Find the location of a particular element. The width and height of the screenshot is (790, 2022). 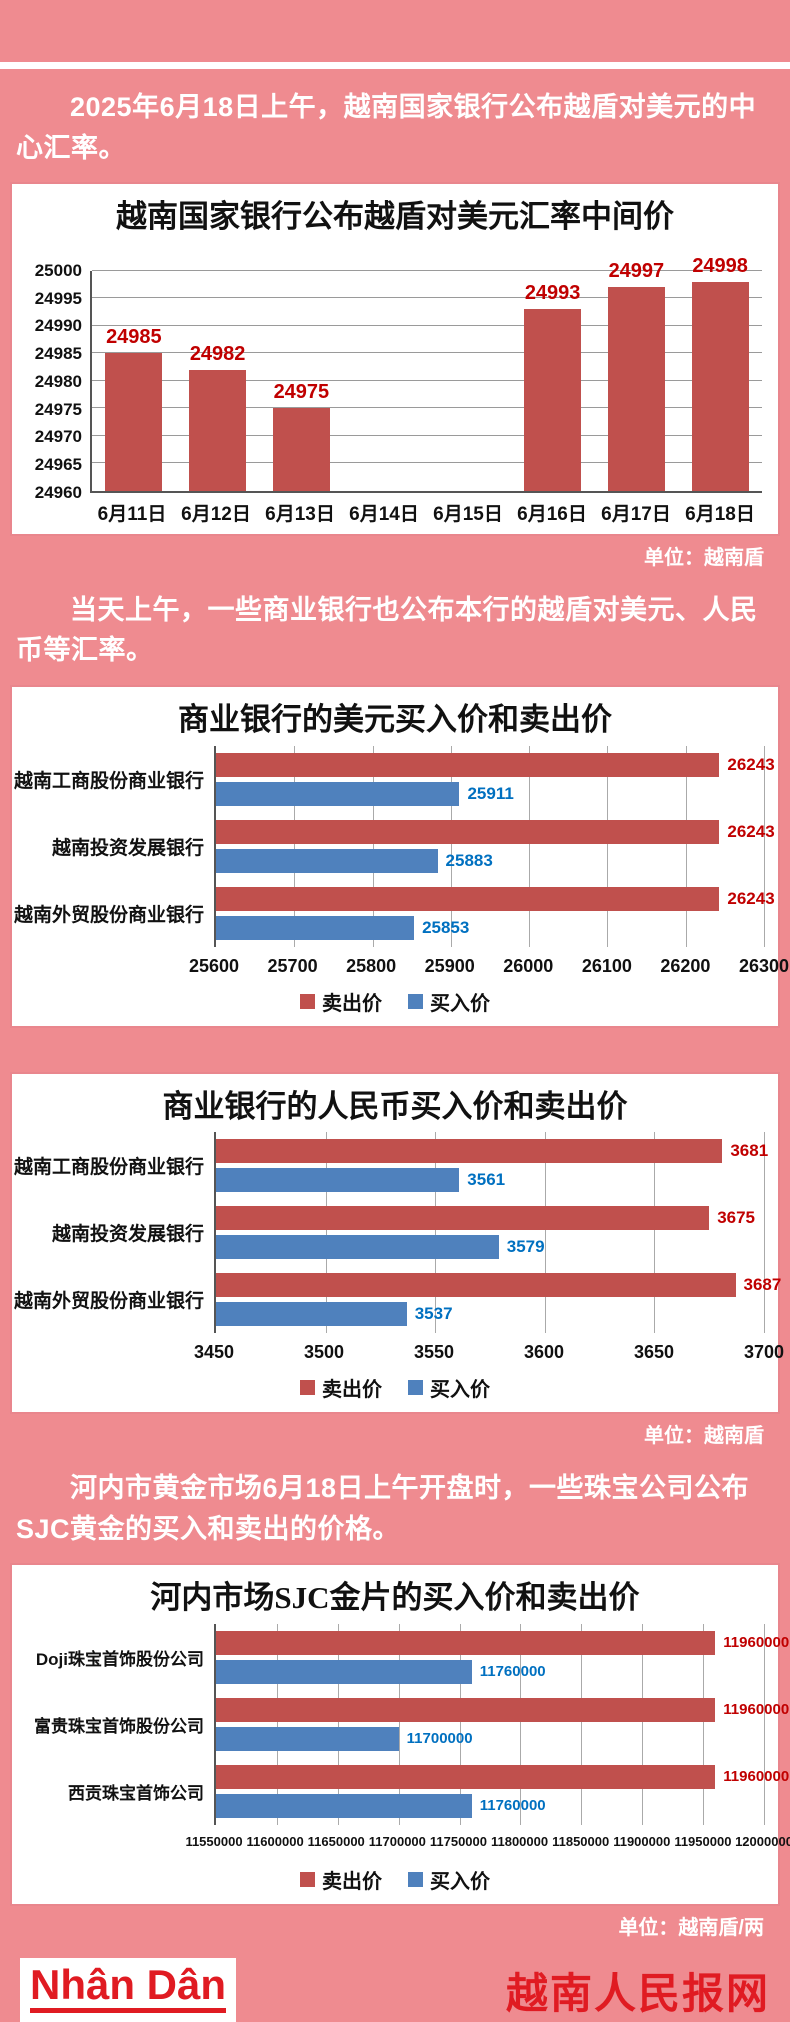

y-tick-label: 24980 is located at coordinates (58, 381).